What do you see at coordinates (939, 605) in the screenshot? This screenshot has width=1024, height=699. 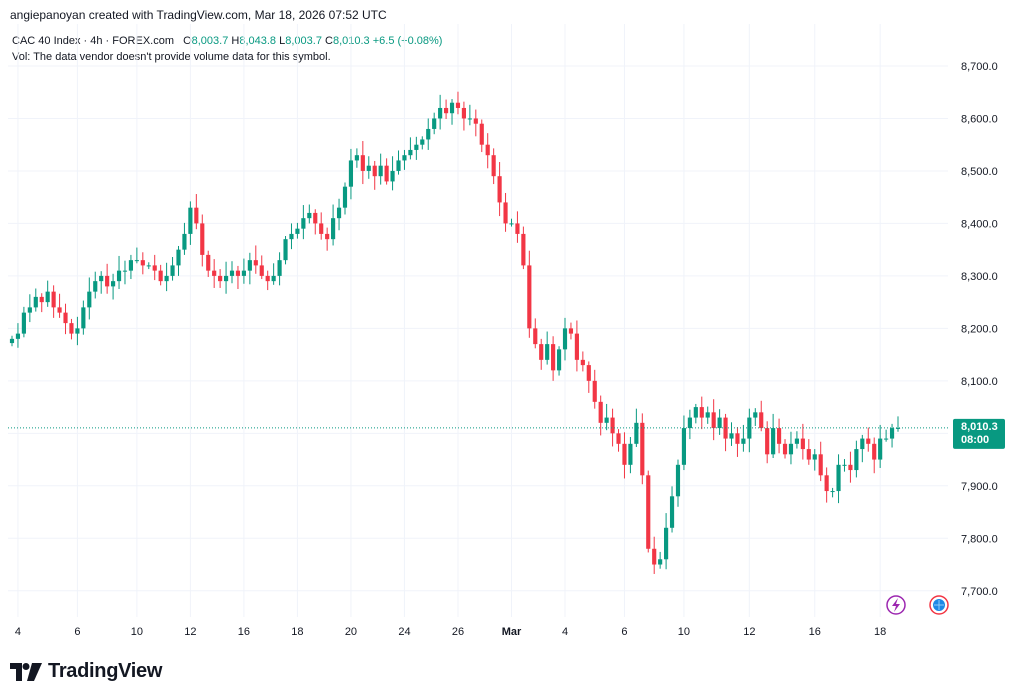 I see `globe-flag-icon` at bounding box center [939, 605].